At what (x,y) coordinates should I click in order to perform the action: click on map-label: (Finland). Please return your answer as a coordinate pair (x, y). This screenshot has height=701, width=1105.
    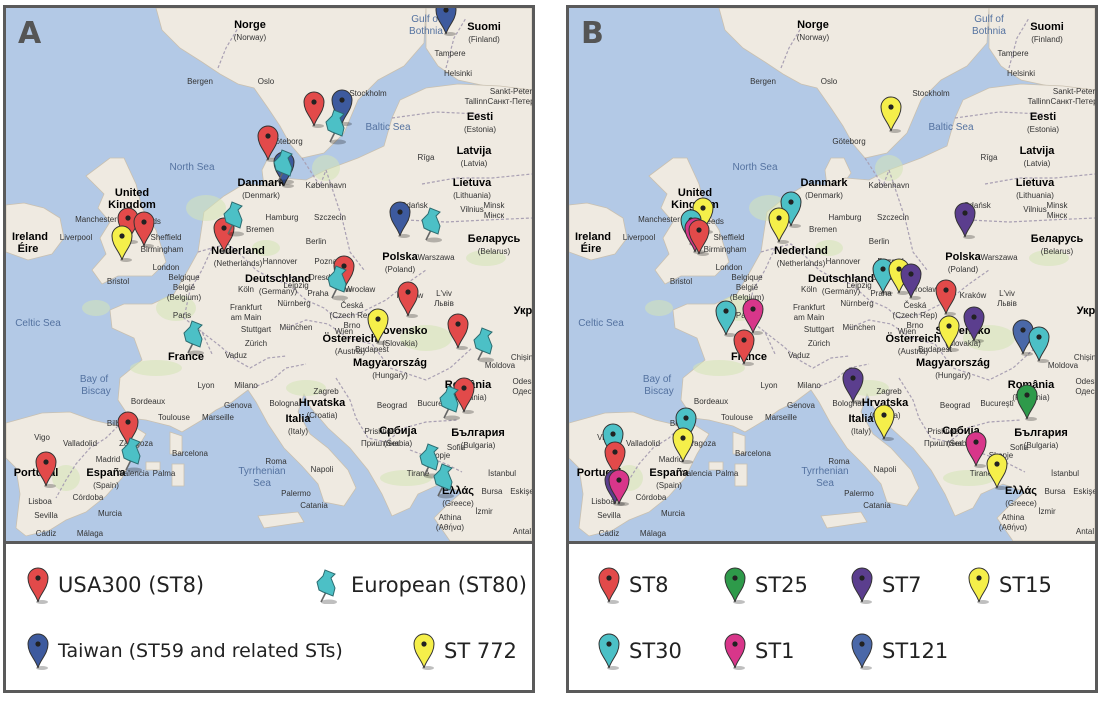
    Looking at the image, I should click on (1047, 39).